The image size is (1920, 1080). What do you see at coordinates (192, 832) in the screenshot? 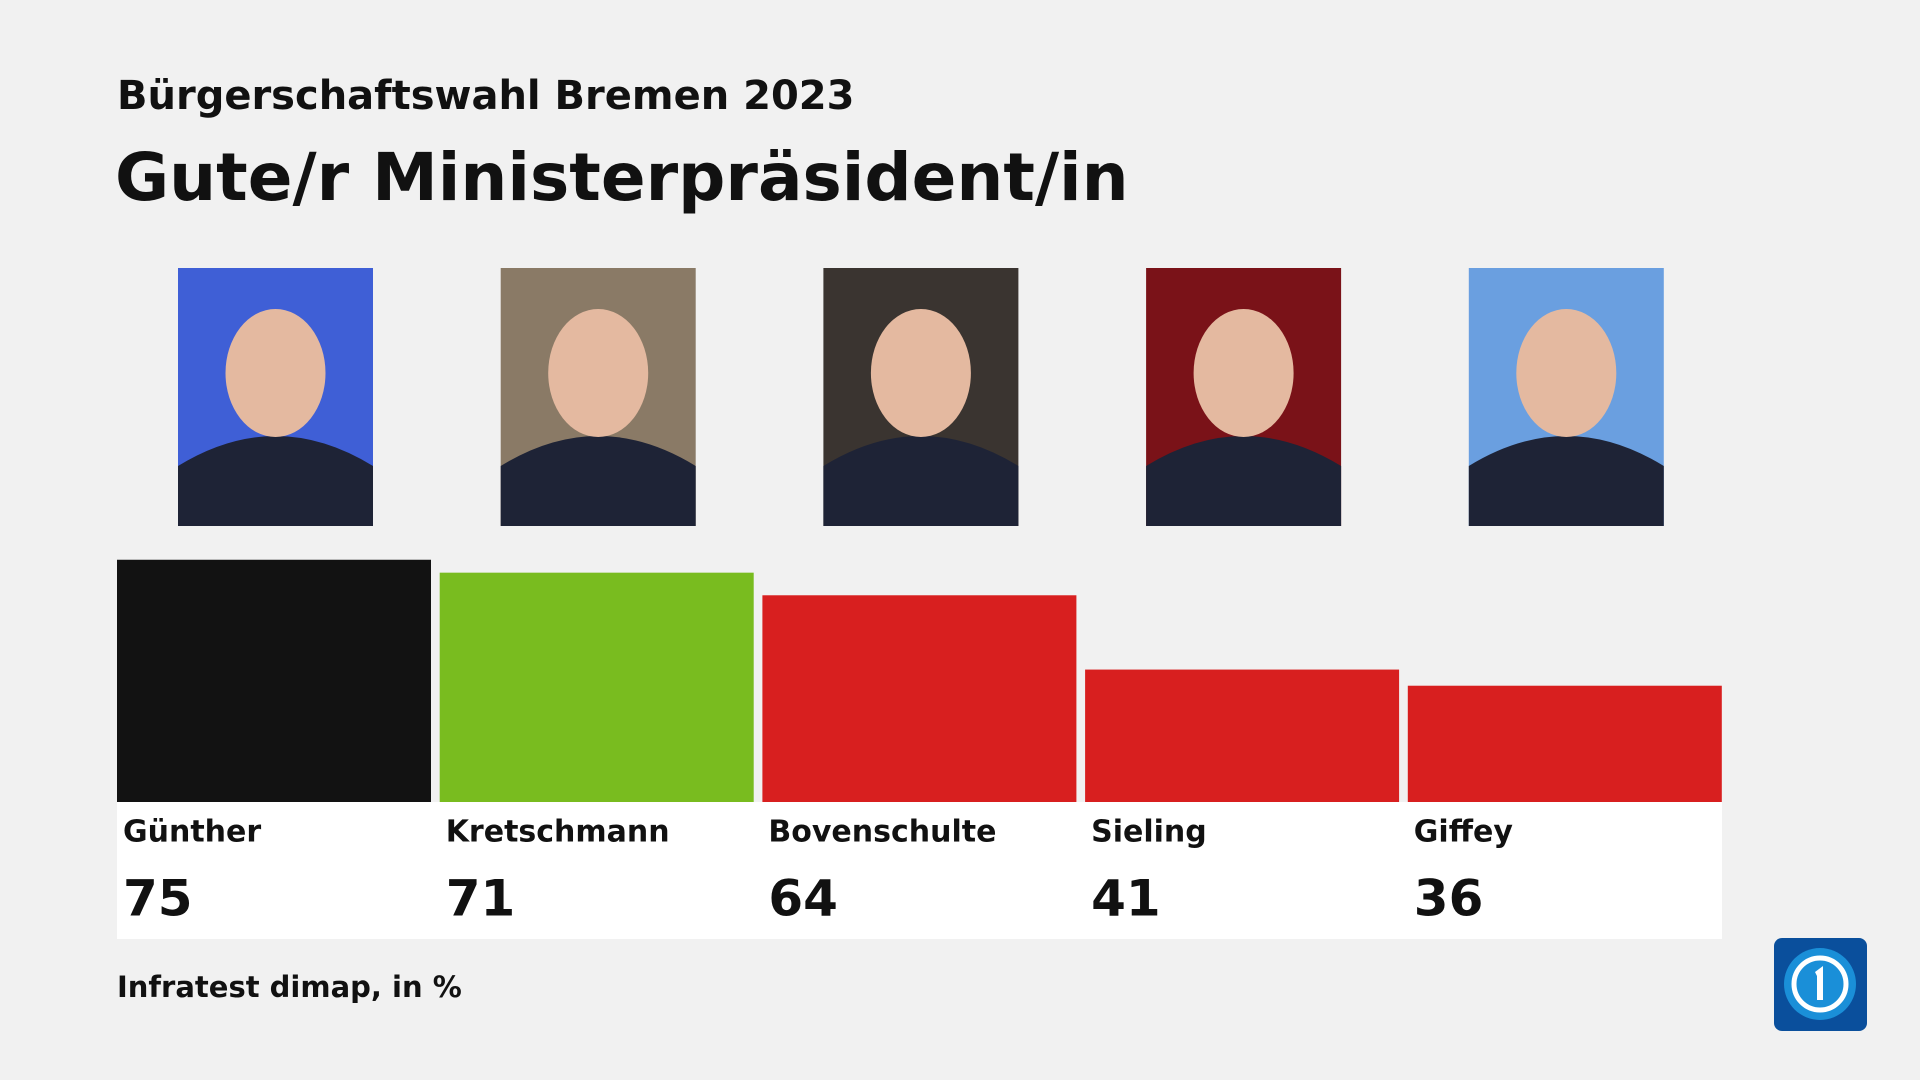
I see `category-label: Günther` at bounding box center [192, 832].